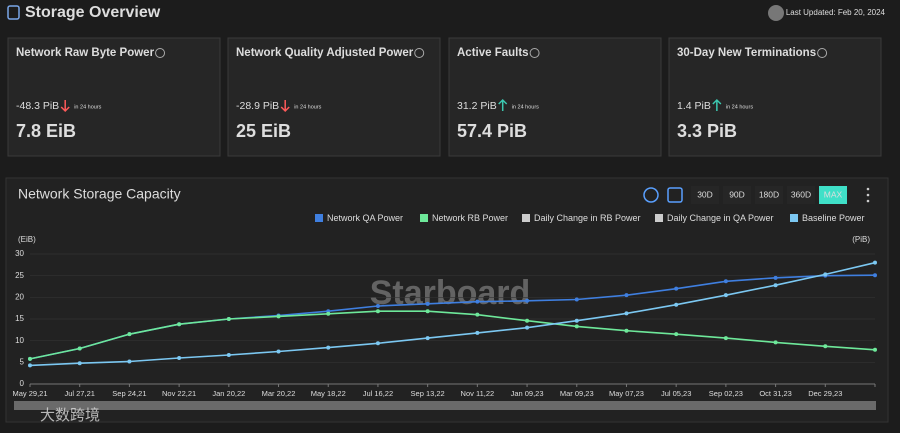 The image size is (900, 433). Describe the element at coordinates (37, 106) in the screenshot. I see `card-change: -48.3 PiB` at that location.